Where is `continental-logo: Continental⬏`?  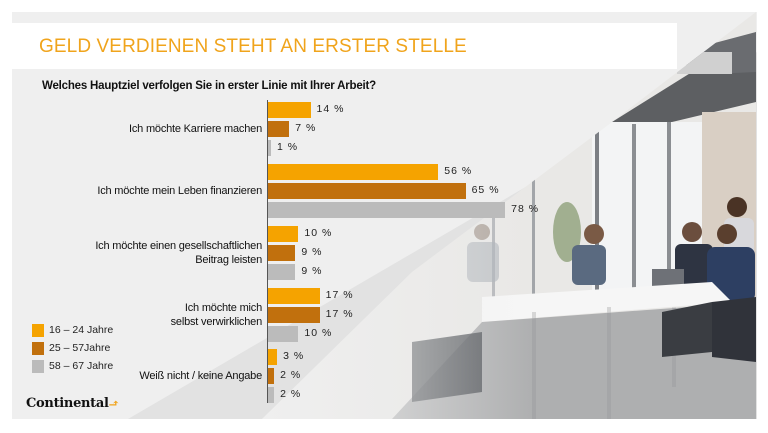 continental-logo: Continental⬏ is located at coordinates (72, 403).